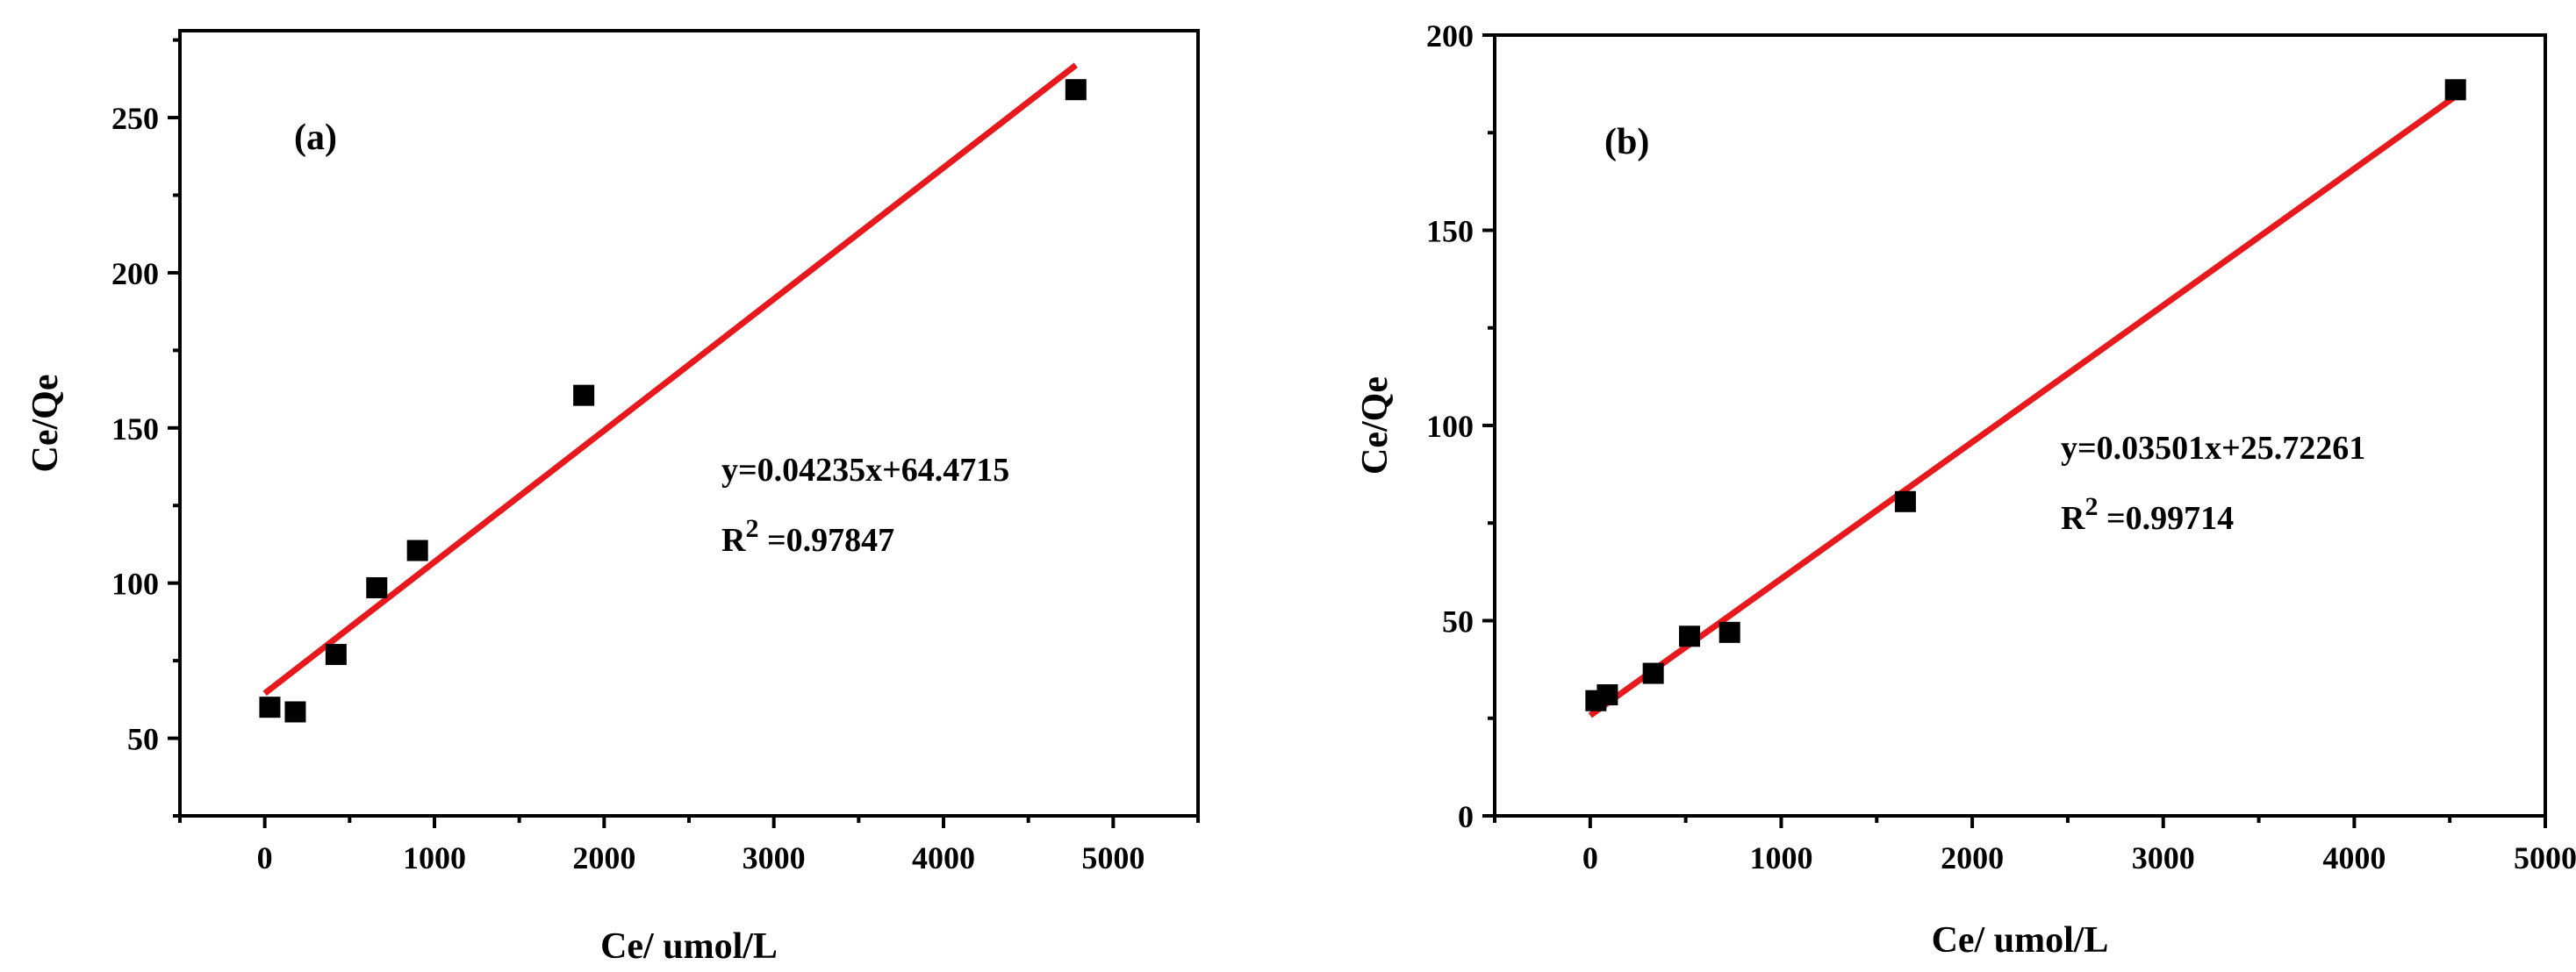  I want to click on panel-a-x-tick-label: 0, so click(265, 858).